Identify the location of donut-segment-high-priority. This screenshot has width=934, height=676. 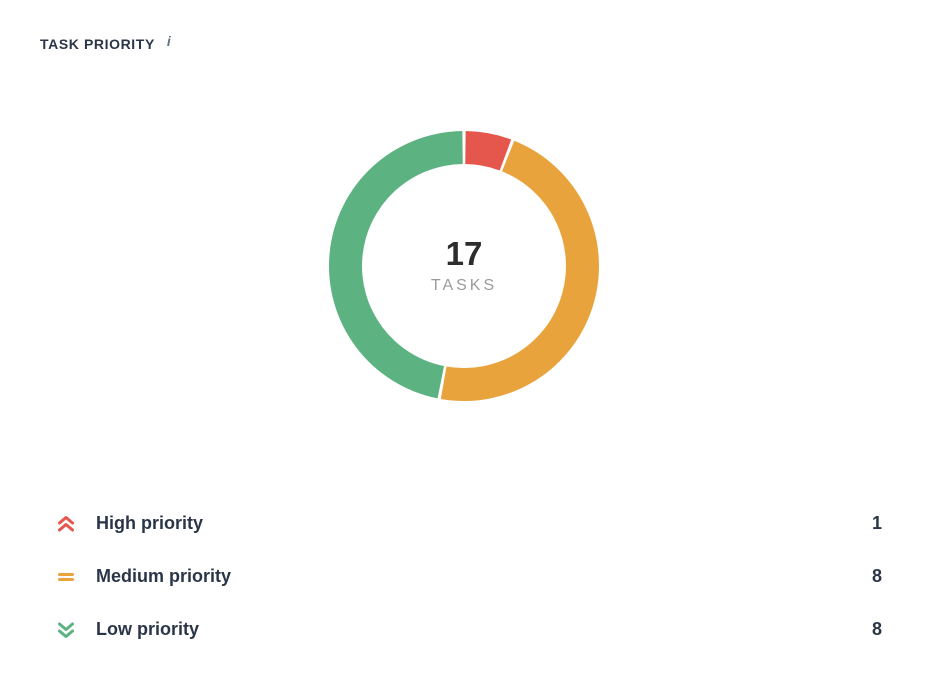
(488, 151).